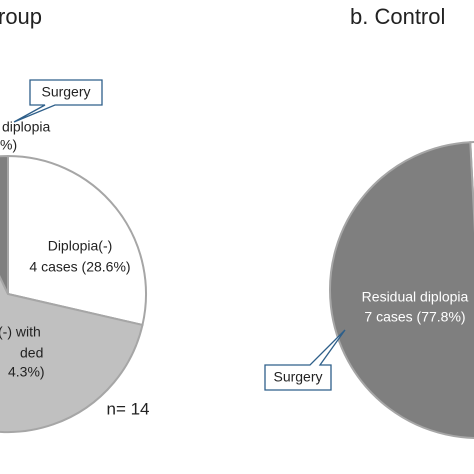  Describe the element at coordinates (26, 372) in the screenshot. I see `slice-label: 4.3%)` at that location.